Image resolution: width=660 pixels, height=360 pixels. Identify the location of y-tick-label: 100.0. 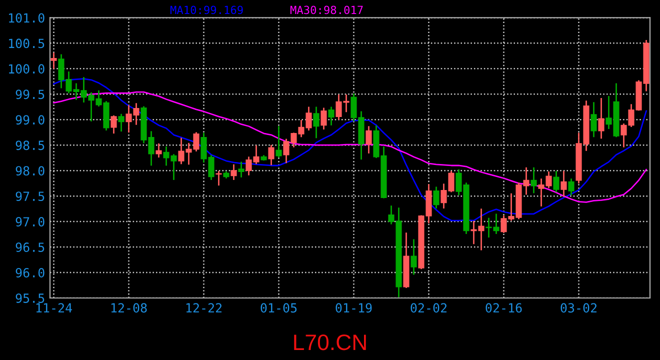
(26, 69).